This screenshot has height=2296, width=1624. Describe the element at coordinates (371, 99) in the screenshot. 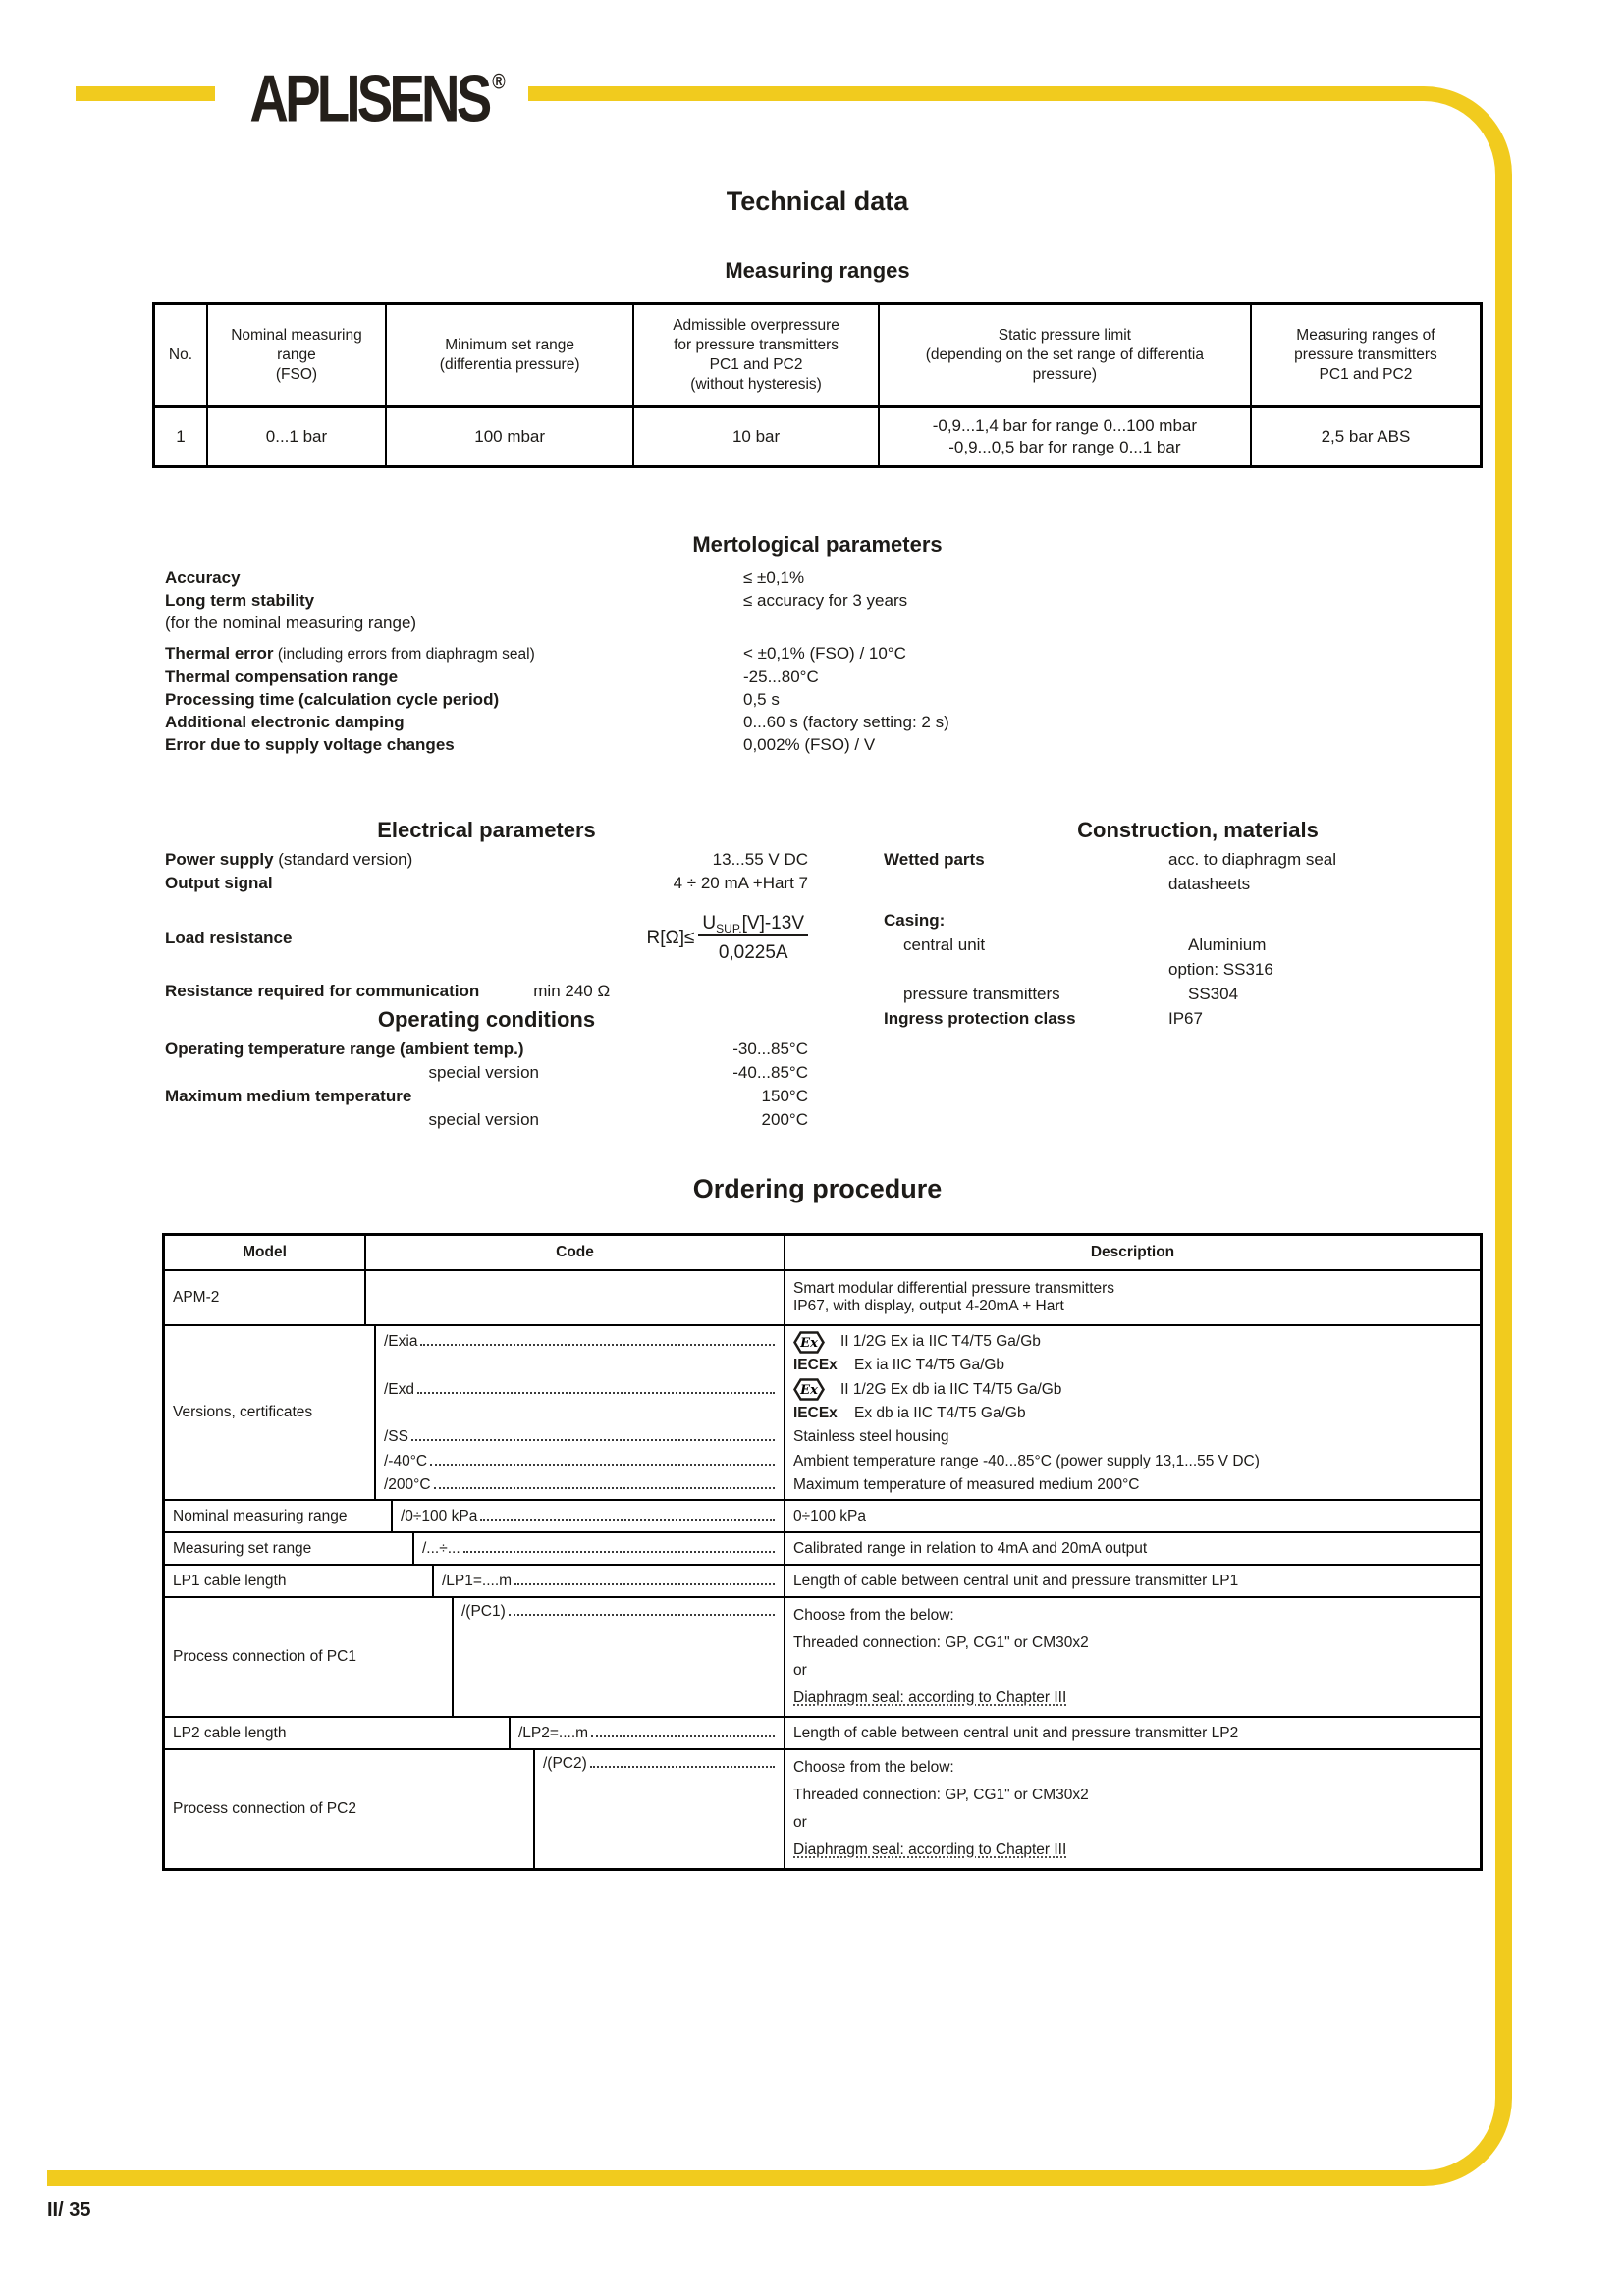

I see `brand-name: APLISENS` at that location.